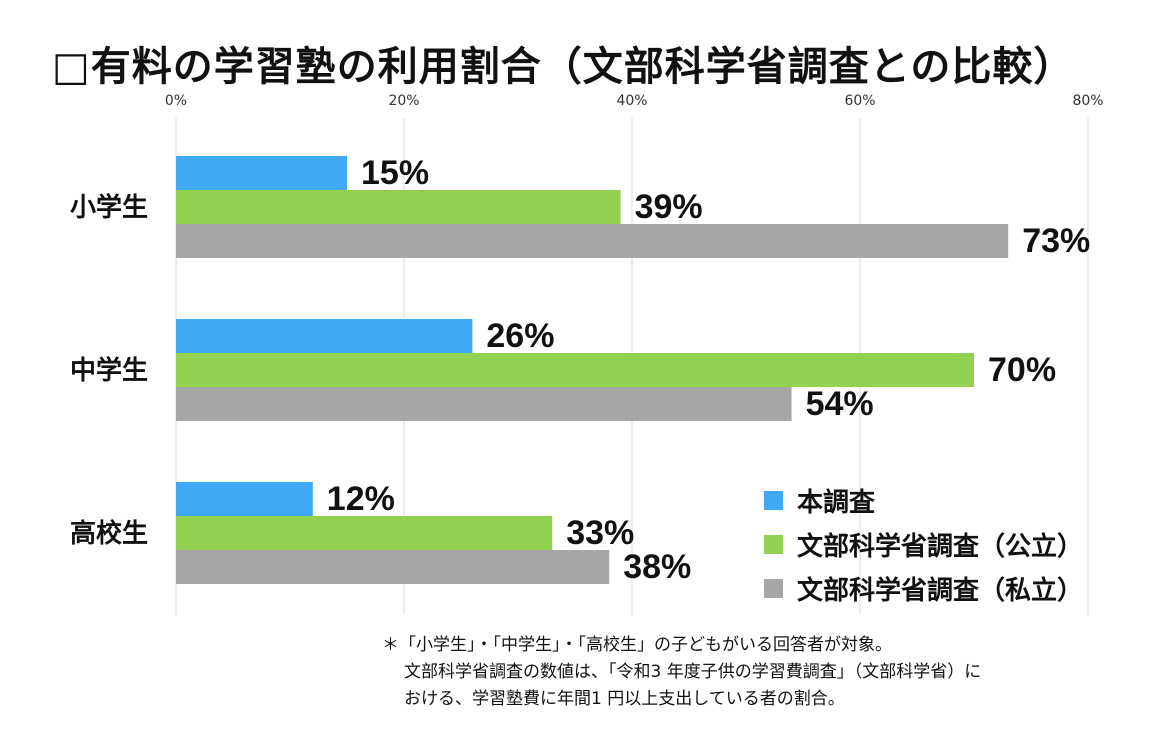 The height and width of the screenshot is (750, 1156). Describe the element at coordinates (563, 67) in the screenshot. I see `chart-title: □有料の学習塾の利用割合（文部科学省調査との比較）` at that location.